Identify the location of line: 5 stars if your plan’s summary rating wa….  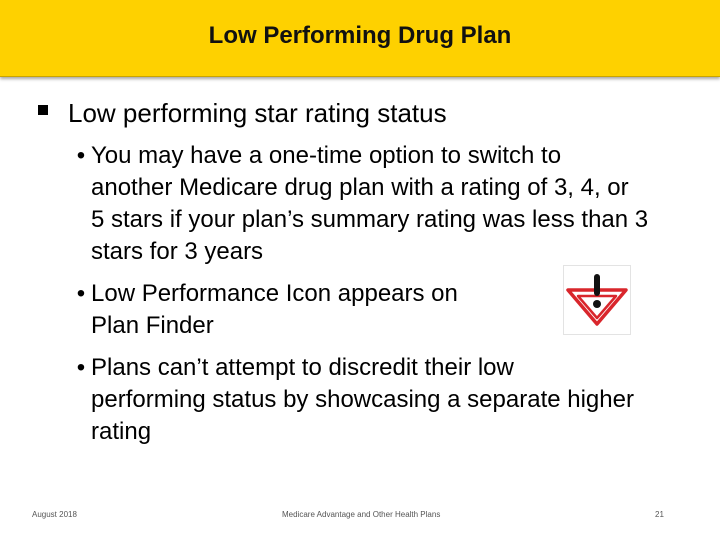
(370, 219).